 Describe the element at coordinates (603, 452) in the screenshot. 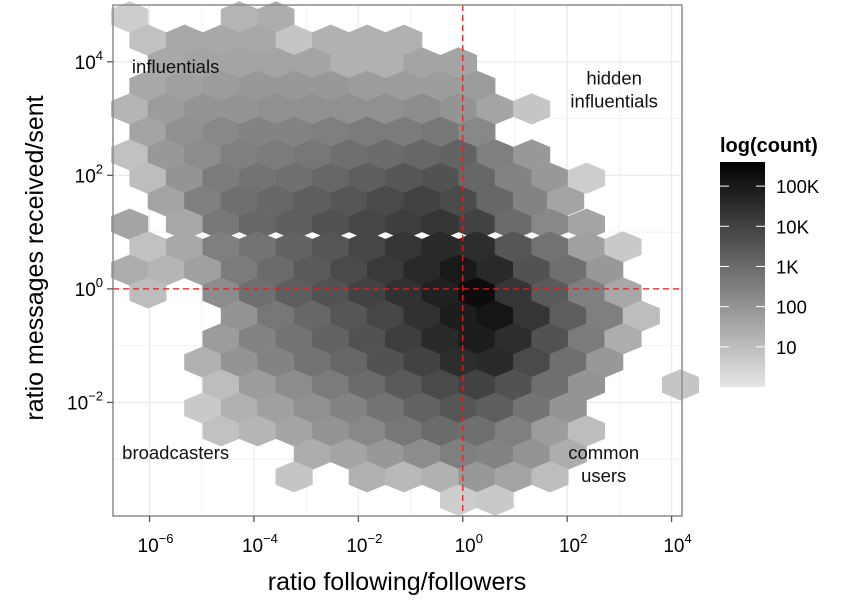

I see `annotation-line: common` at that location.